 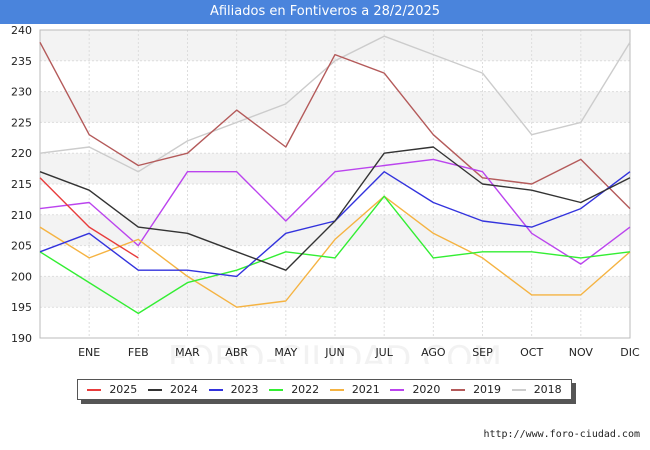 What do you see at coordinates (561, 434) in the screenshot?
I see `source-url: http://www.foro-ciudad.com` at bounding box center [561, 434].